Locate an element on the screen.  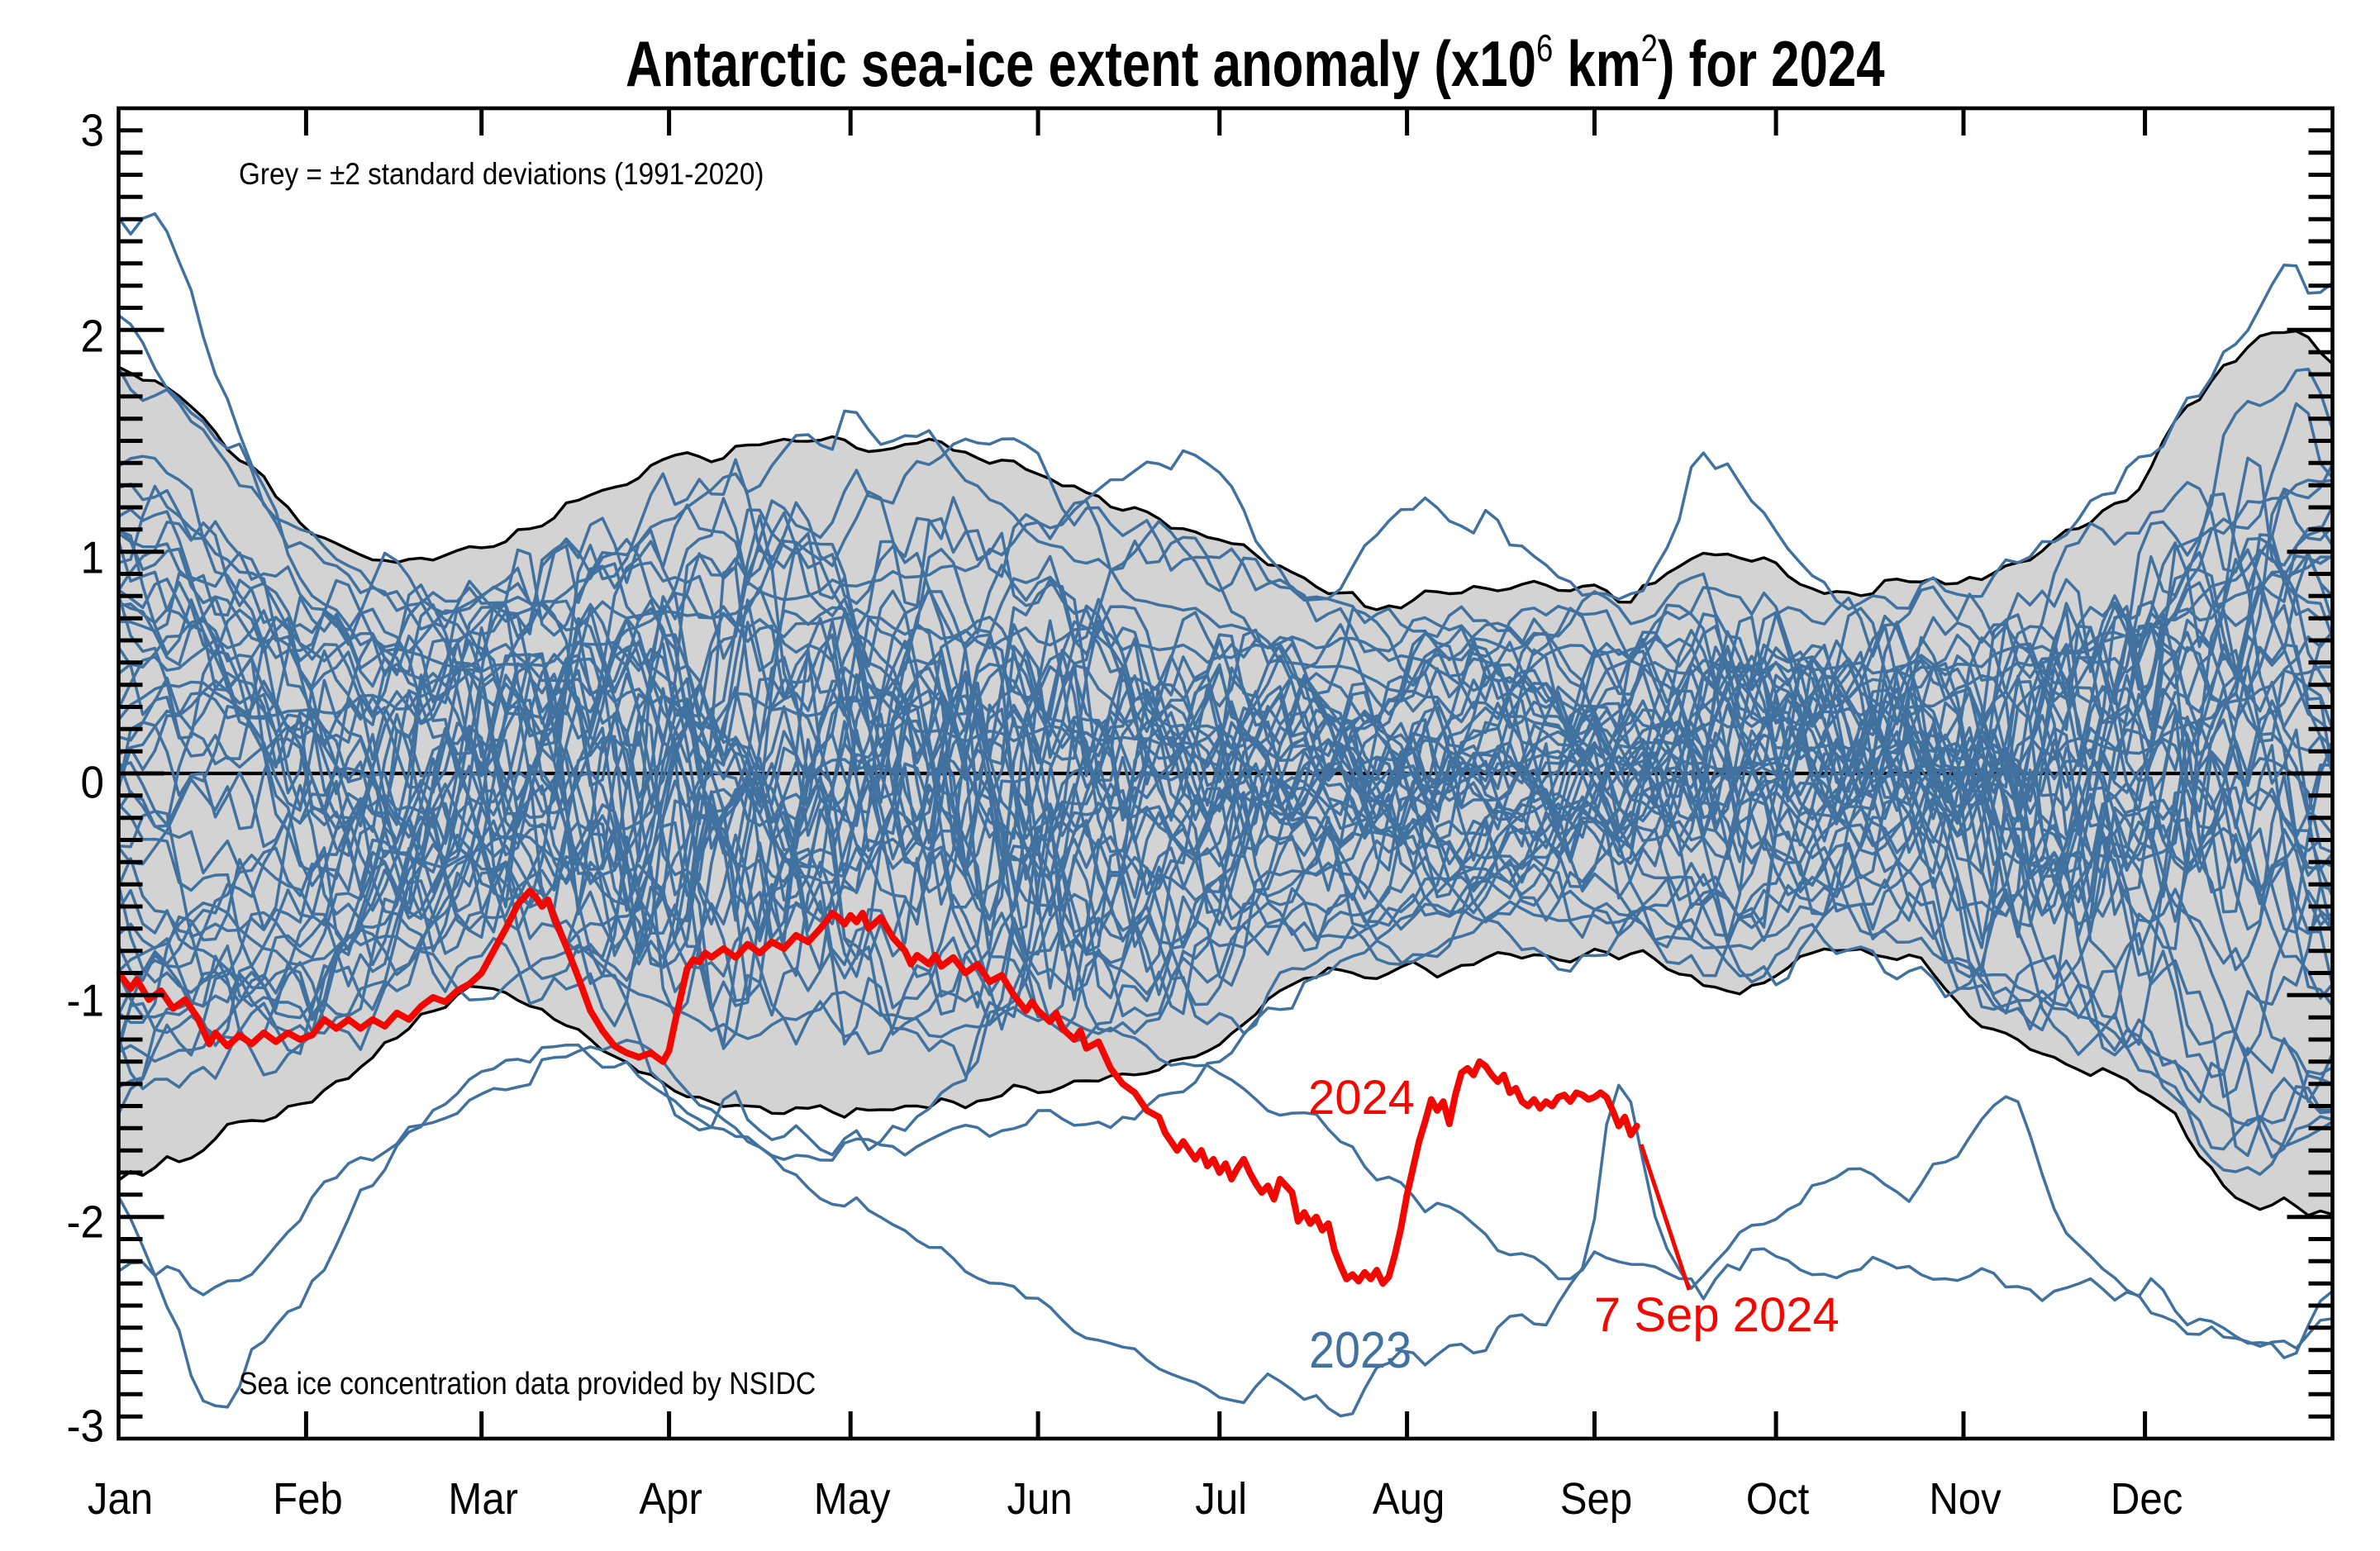
svg-text: Oct is located at coordinates (1777, 1498).